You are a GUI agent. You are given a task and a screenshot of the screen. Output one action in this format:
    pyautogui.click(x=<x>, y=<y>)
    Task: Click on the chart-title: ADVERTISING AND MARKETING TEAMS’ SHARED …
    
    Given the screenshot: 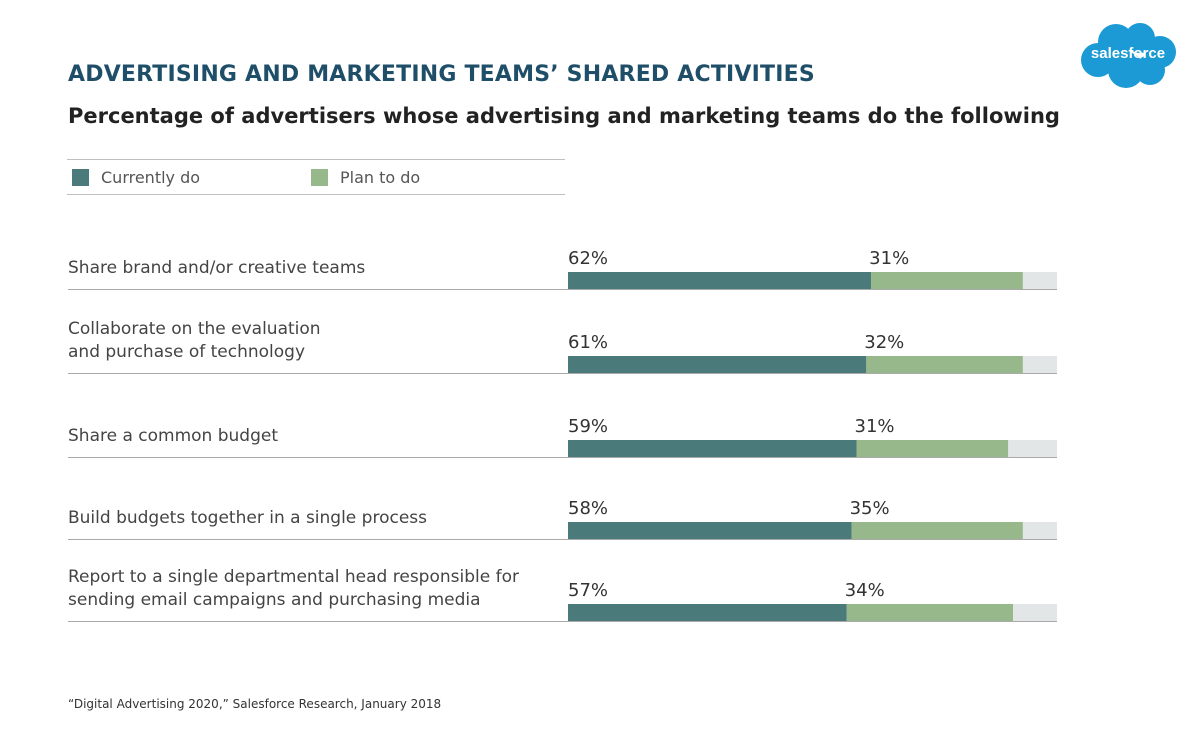 What is the action you would take?
    pyautogui.click(x=441, y=74)
    